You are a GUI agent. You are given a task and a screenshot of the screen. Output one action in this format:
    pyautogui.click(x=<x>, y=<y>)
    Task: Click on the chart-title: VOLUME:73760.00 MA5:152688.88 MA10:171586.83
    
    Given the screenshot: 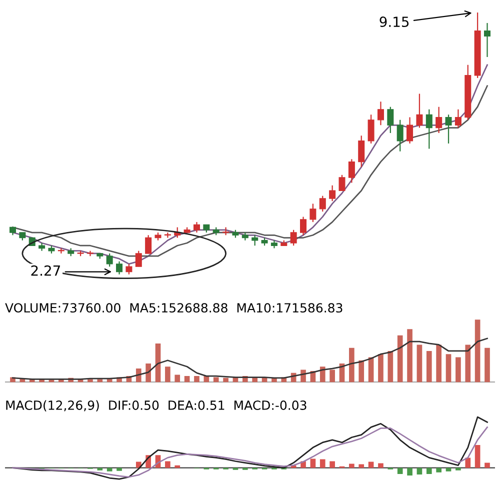 What is the action you would take?
    pyautogui.click(x=173, y=308)
    